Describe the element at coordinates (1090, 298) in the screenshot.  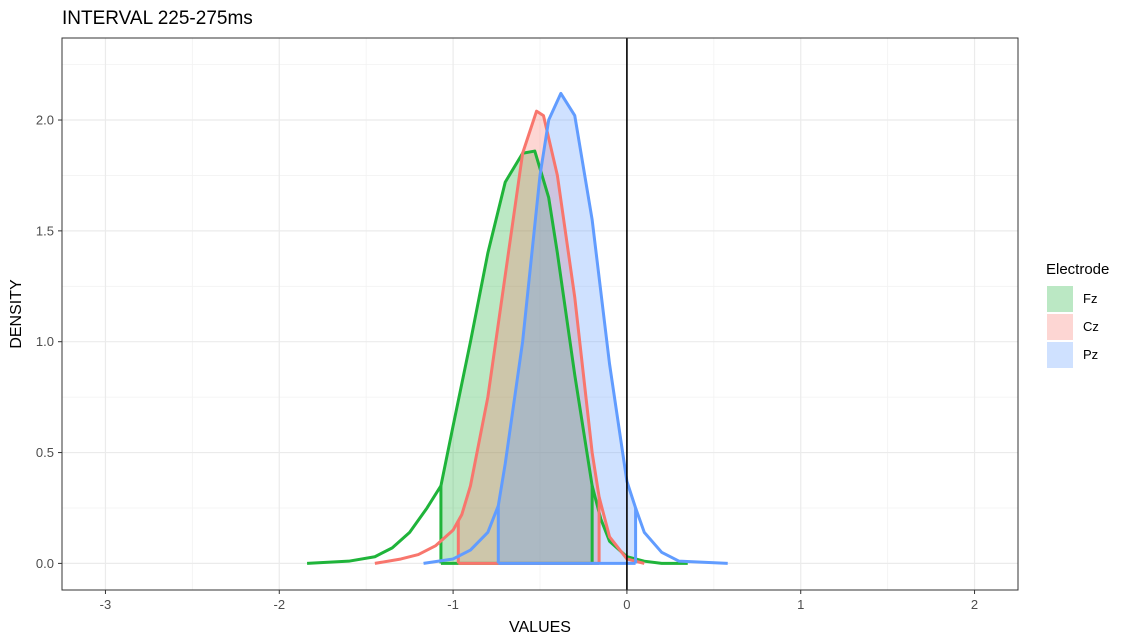
I see `legend-label-fz: Fz` at that location.